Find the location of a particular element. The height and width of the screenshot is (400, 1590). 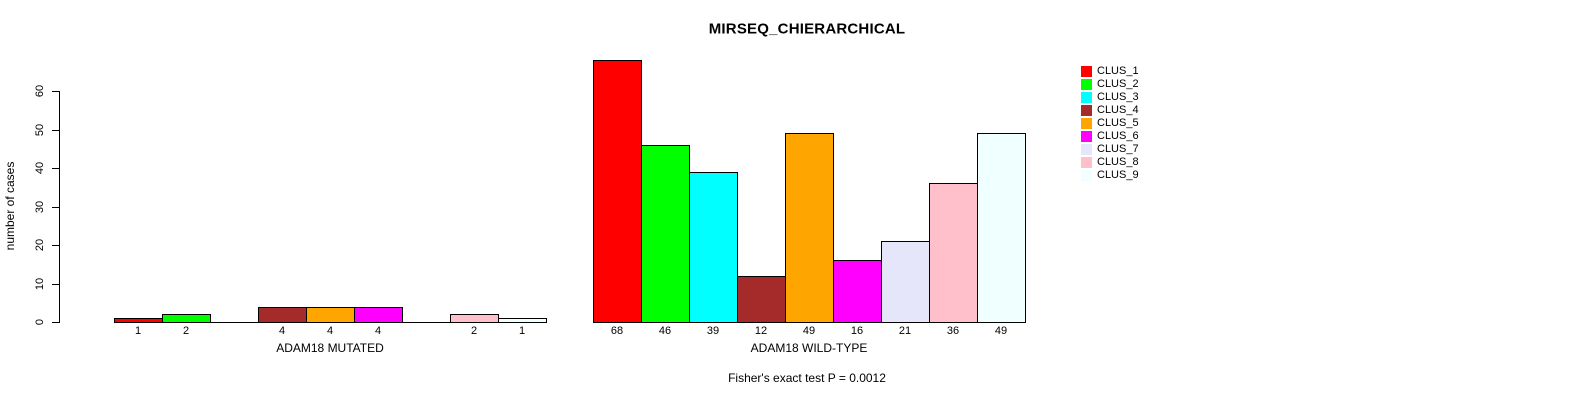

bar-value-label: 39 is located at coordinates (713, 331).